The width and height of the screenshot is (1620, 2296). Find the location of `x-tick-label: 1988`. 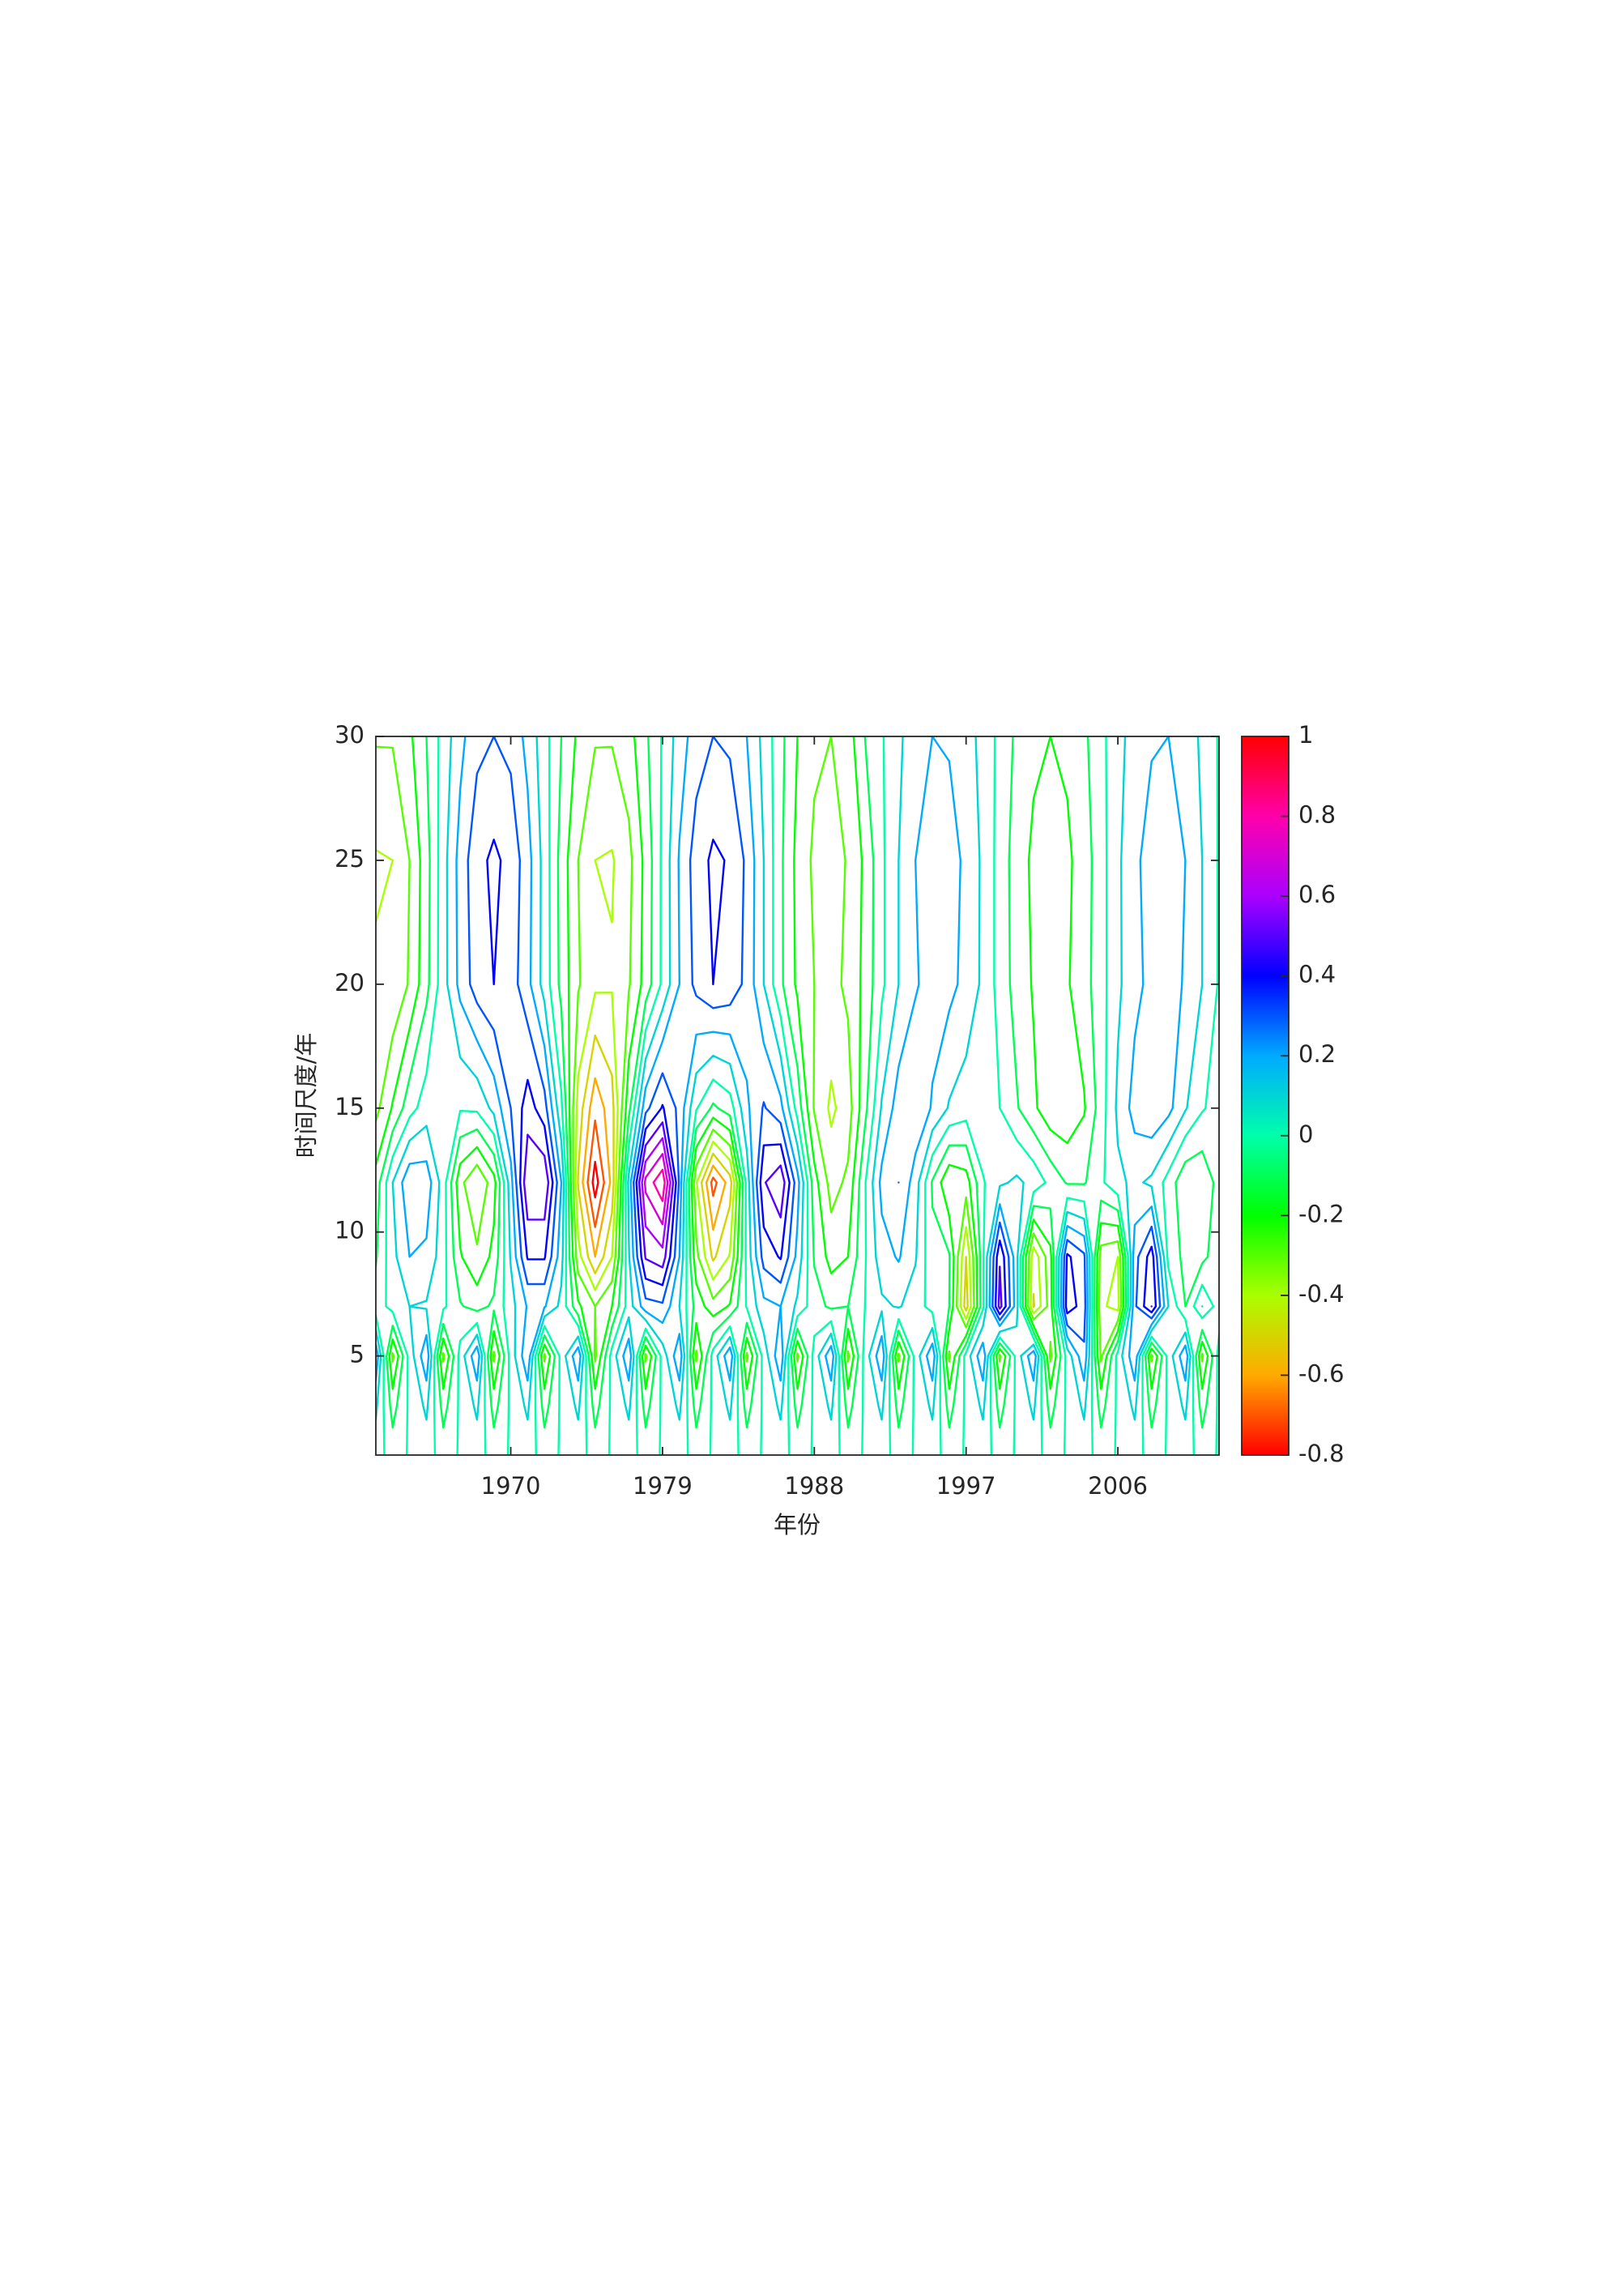

x-tick-label: 1988 is located at coordinates (814, 1486).